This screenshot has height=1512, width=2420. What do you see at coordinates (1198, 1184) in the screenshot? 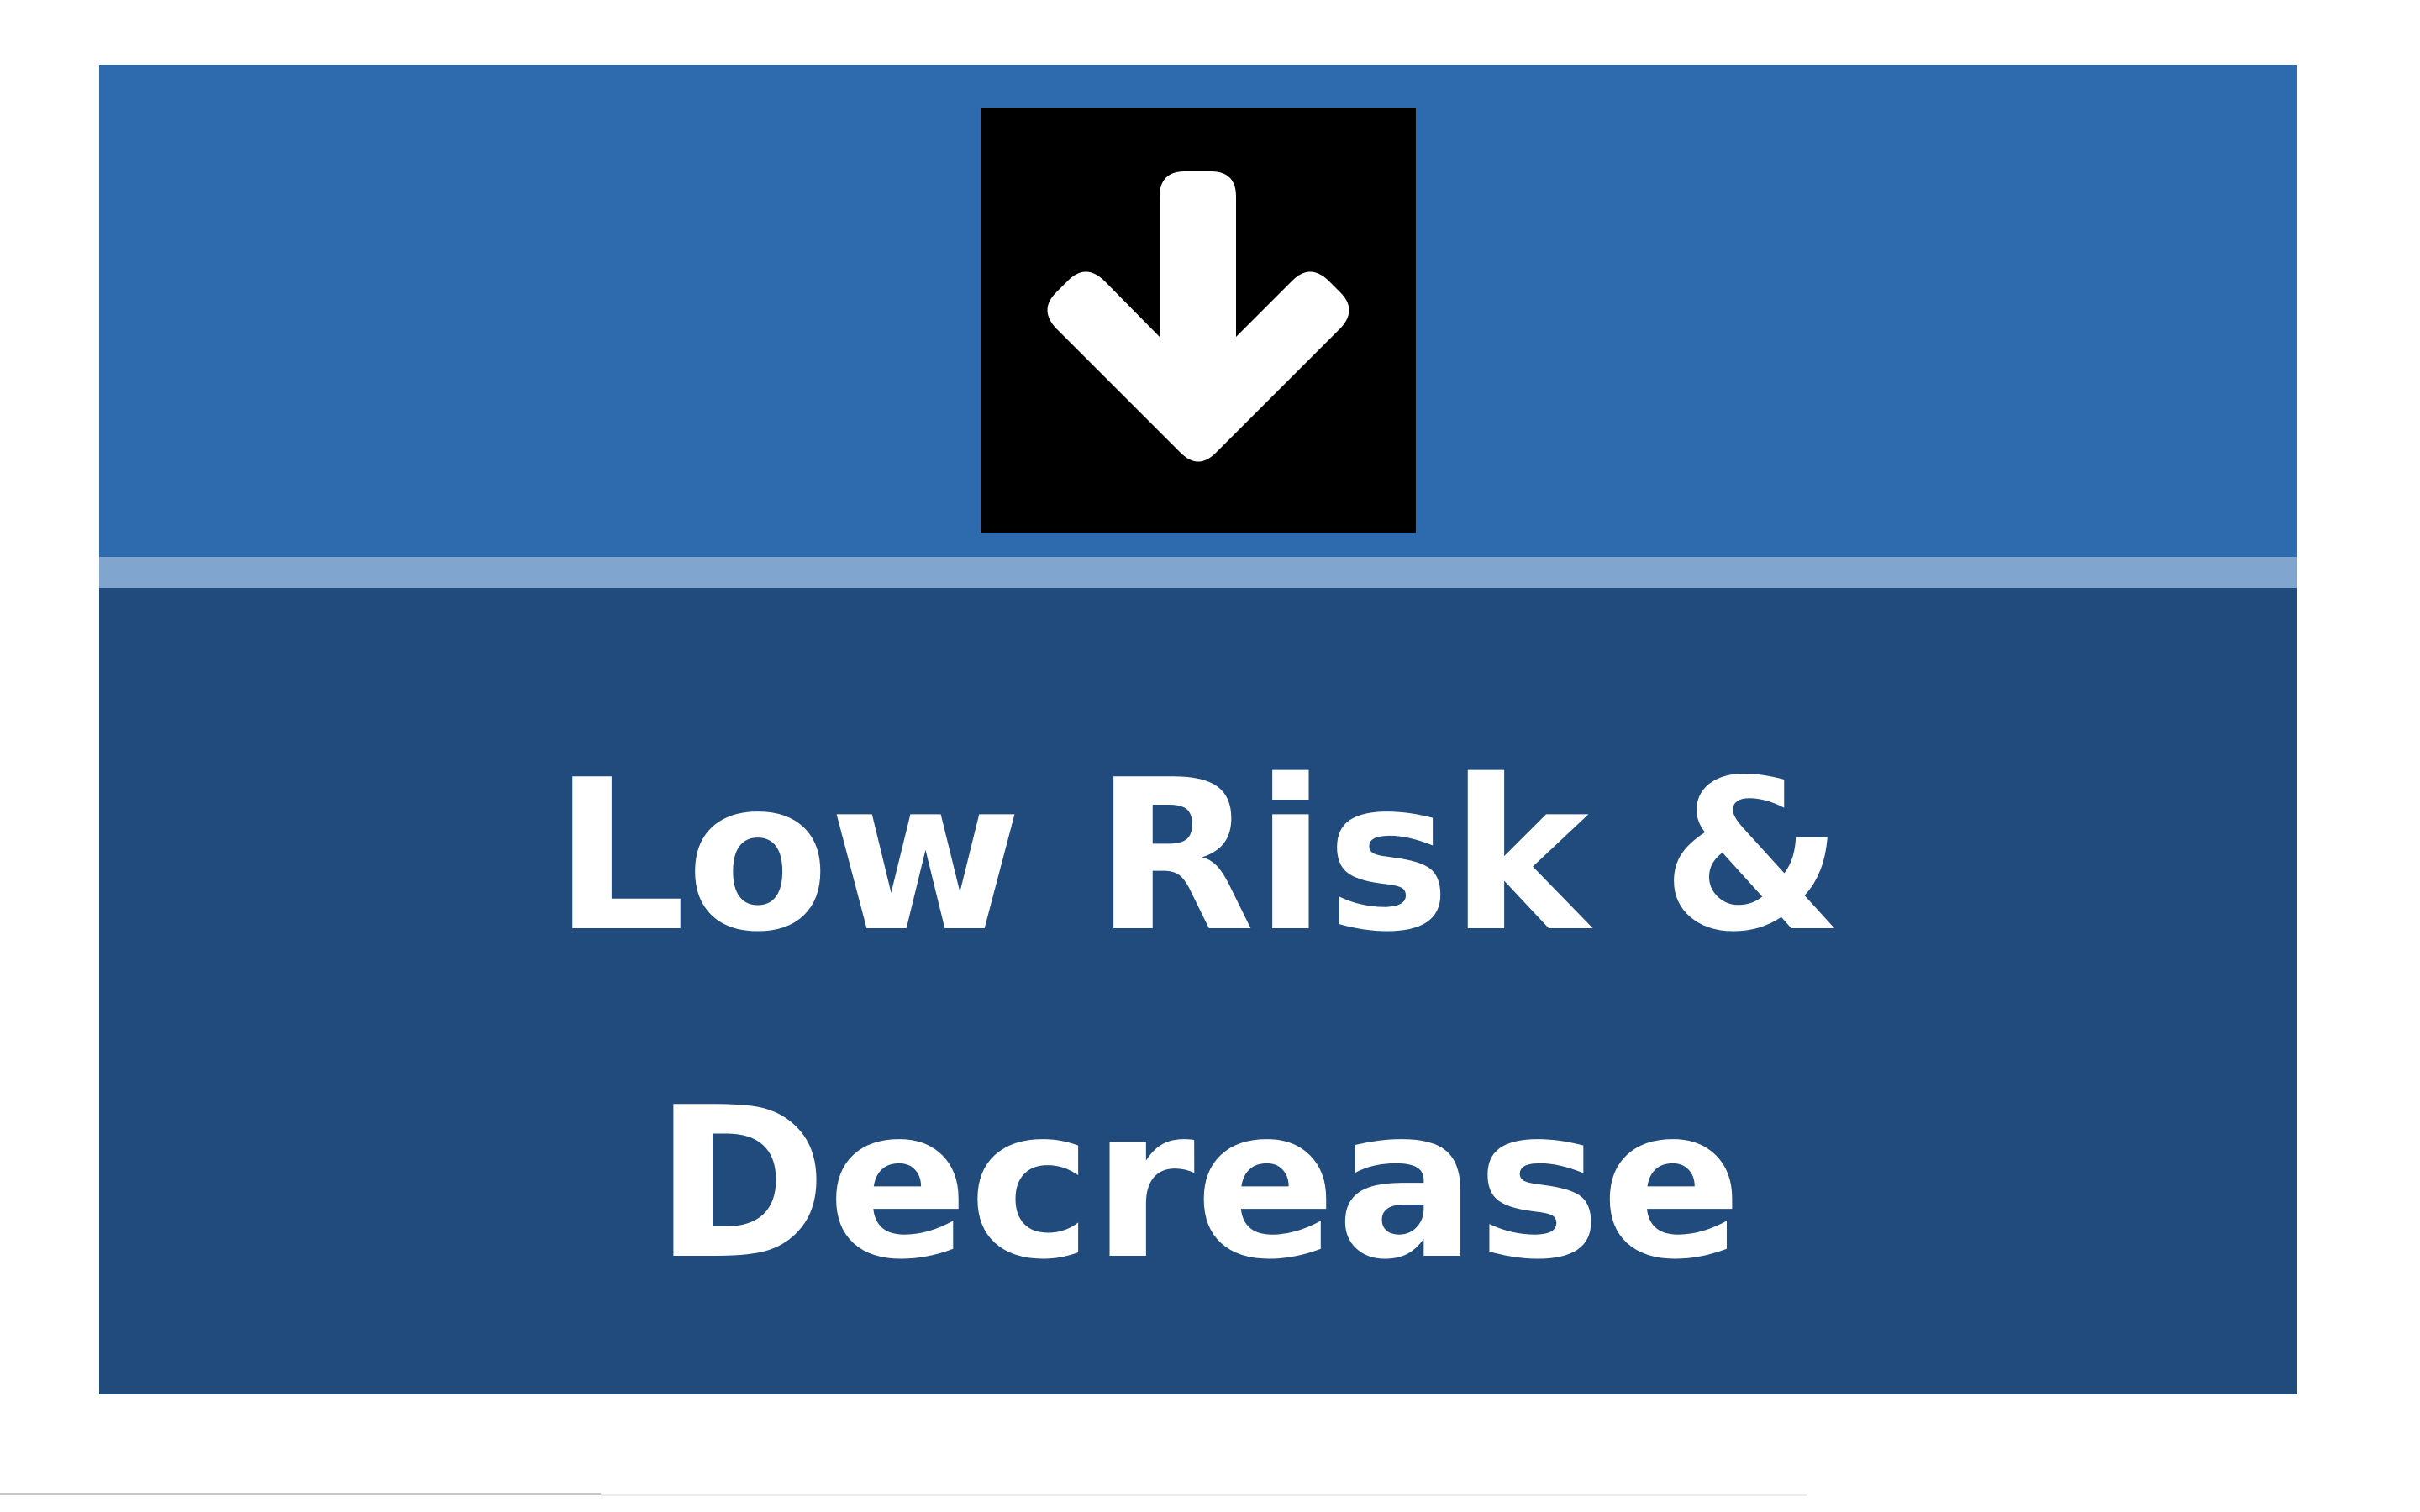
I see `risk-label-line-2: Decrease` at bounding box center [1198, 1184].